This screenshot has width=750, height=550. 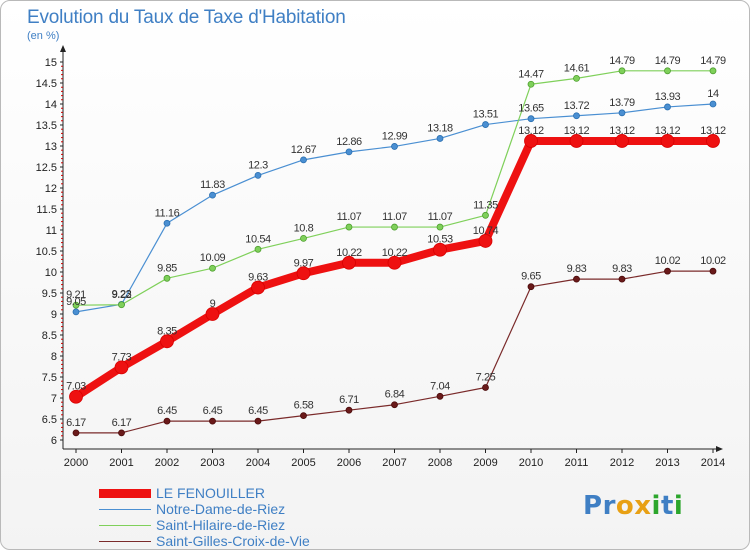 What do you see at coordinates (49, 378) in the screenshot?
I see `y-tick-label: 7.5` at bounding box center [49, 378].